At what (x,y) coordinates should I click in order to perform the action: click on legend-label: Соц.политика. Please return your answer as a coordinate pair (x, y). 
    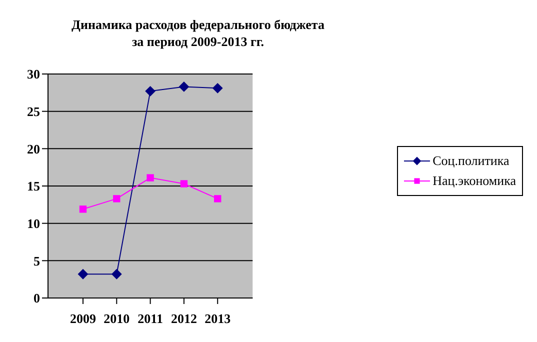
    Looking at the image, I should click on (471, 161).